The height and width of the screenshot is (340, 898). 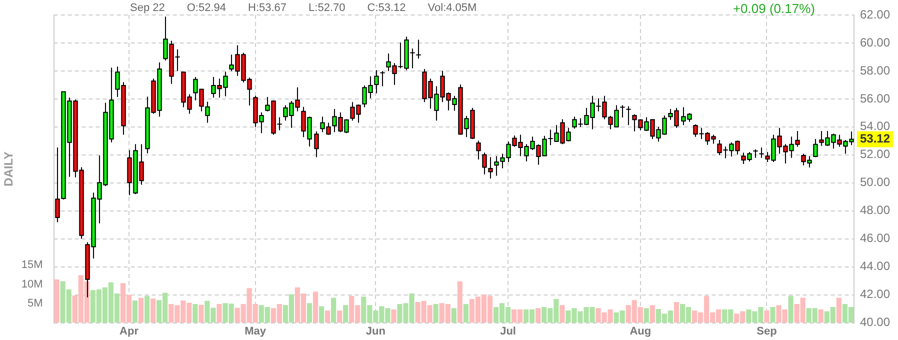 I want to click on x-tick-label: Sep, so click(x=767, y=331).